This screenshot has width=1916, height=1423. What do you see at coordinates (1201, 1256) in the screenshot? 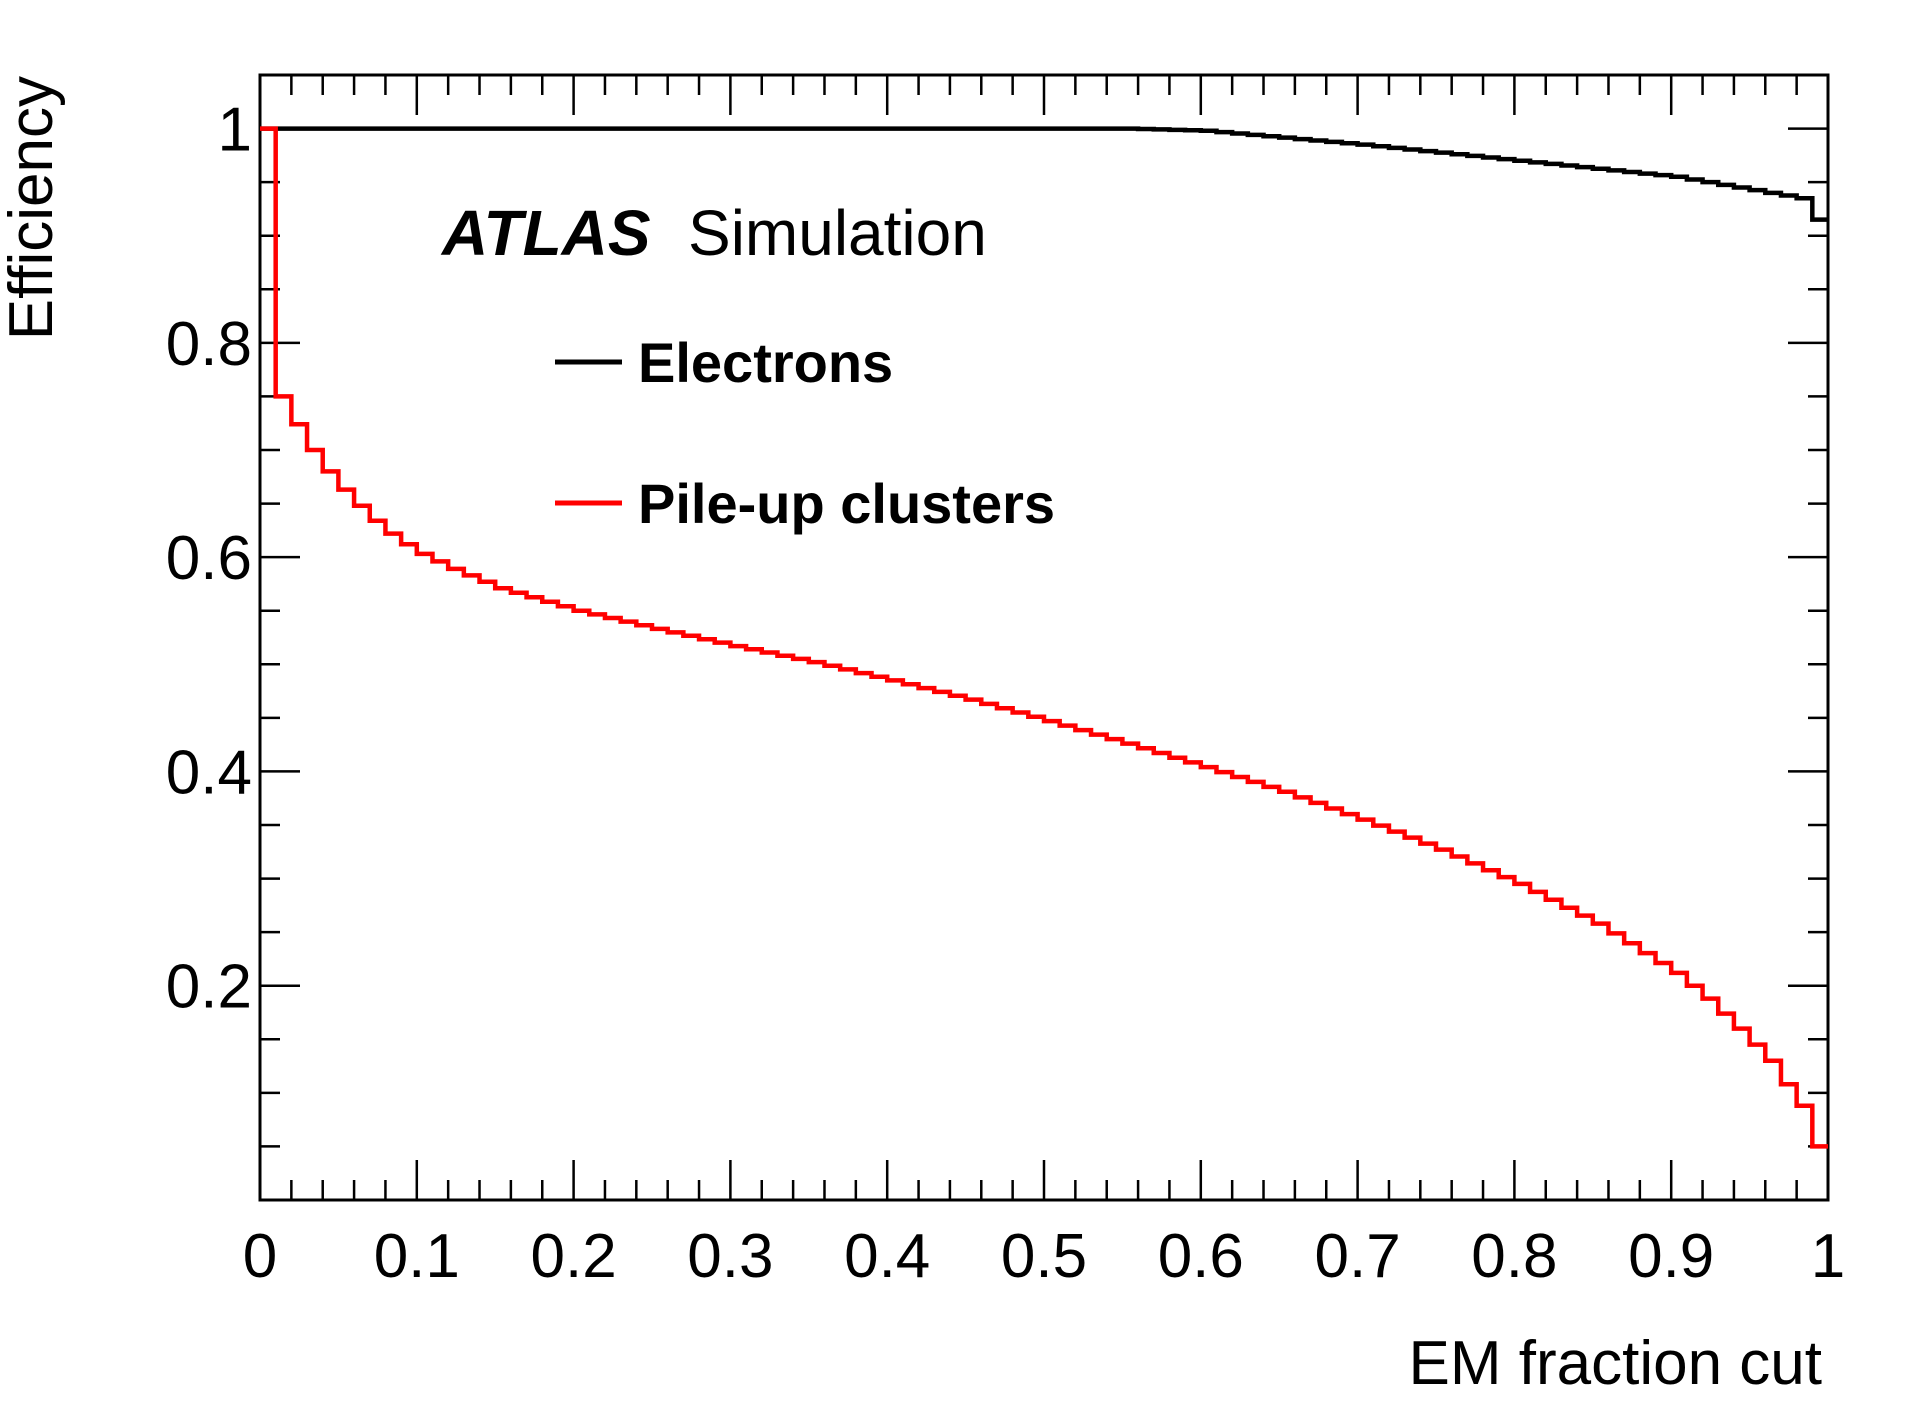
I see `x-tick-label: 0.6` at bounding box center [1201, 1256].